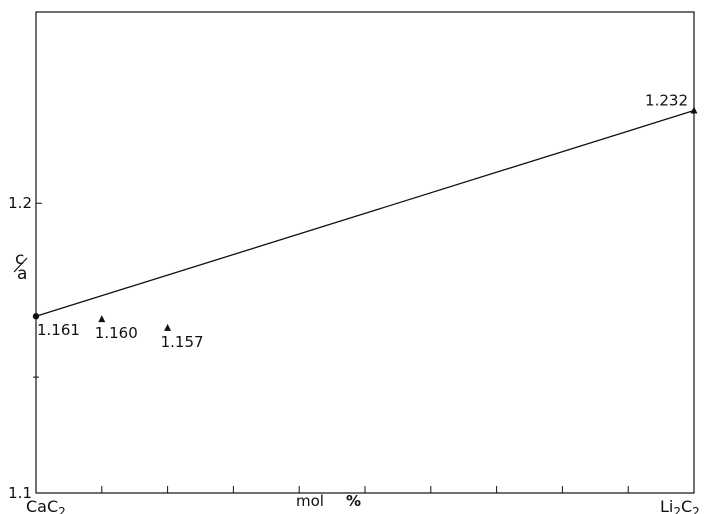 This screenshot has height=514, width=707. I want to click on y-ticks: 1.1 1.2, so click(25, 348).